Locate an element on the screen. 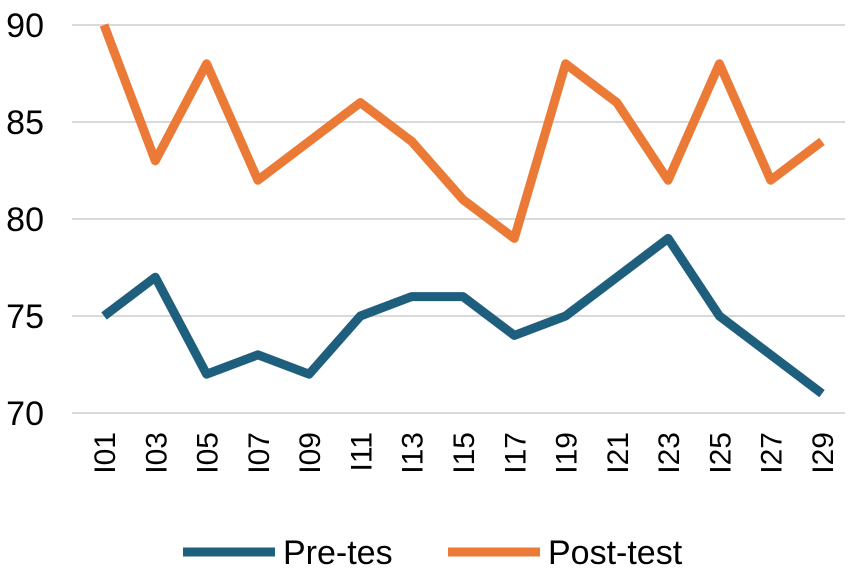 The width and height of the screenshot is (854, 579). x-tick-label: I19 is located at coordinates (567, 453).